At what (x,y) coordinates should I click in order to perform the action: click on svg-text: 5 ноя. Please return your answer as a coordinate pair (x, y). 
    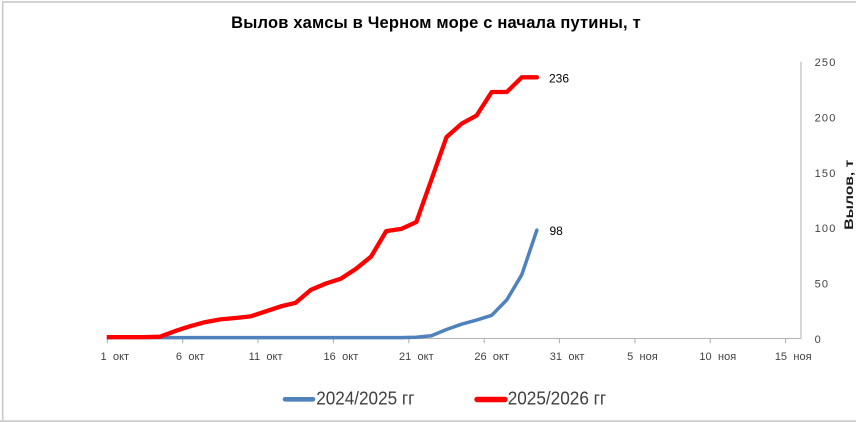
    Looking at the image, I should click on (642, 357).